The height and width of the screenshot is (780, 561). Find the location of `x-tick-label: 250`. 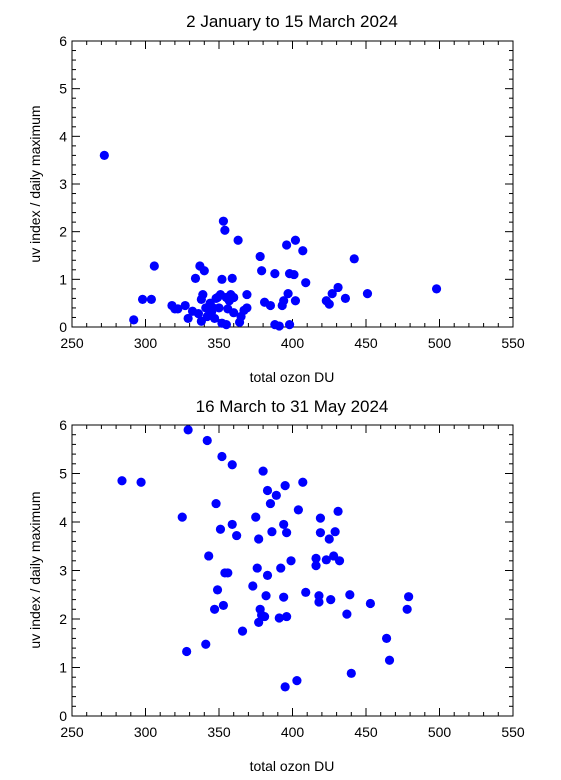

x-tick-label: 250 is located at coordinates (72, 732).